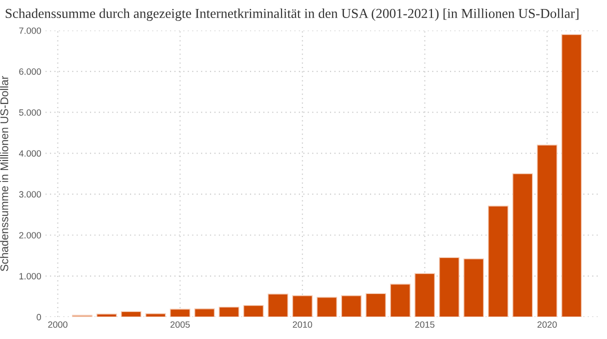  I want to click on y-axis-title: Schadenssumme in Millionen US-Dollar, so click(4, 174).